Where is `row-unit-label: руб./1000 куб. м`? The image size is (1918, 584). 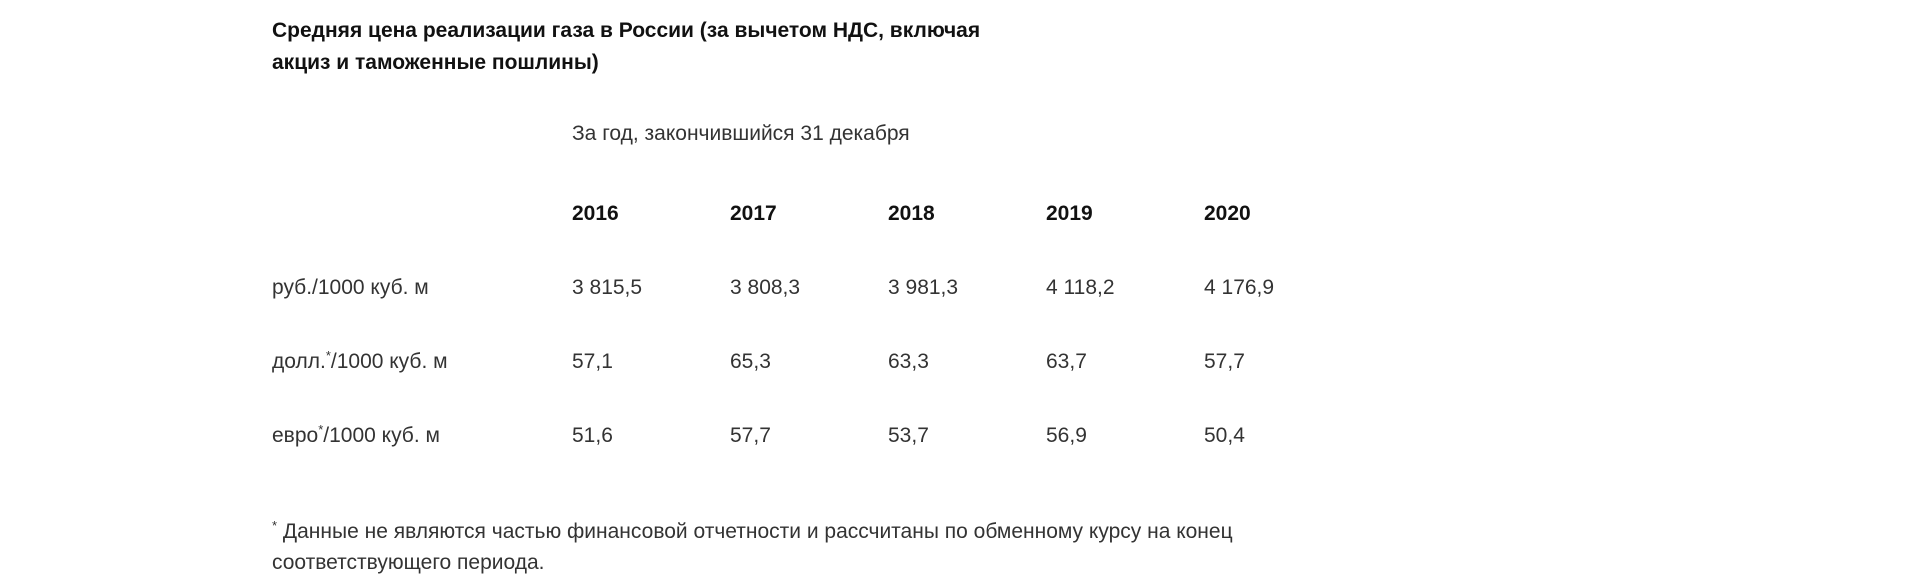 row-unit-label: руб./1000 куб. м is located at coordinates (422, 288).